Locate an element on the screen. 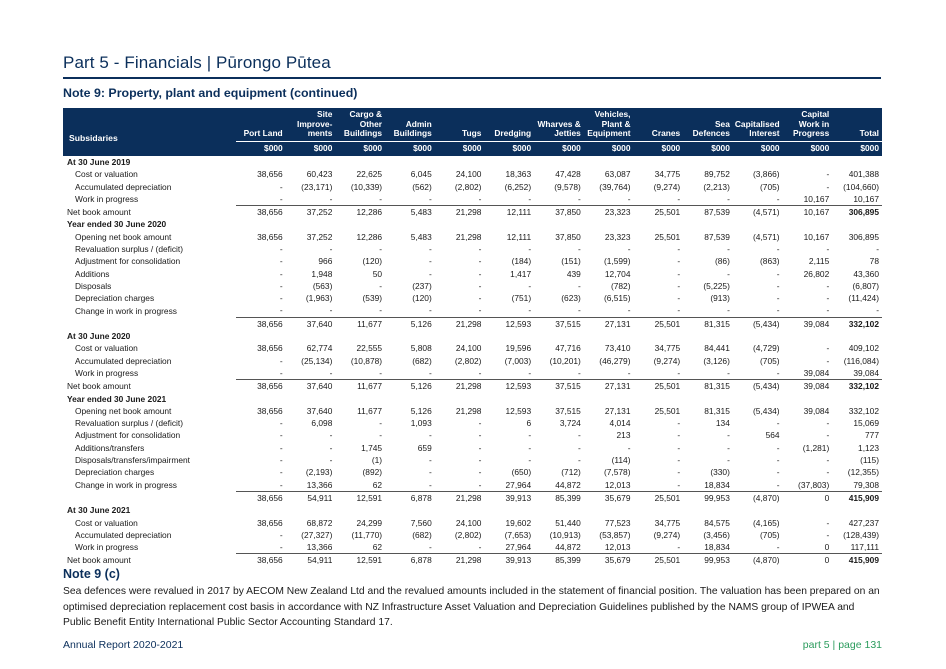 Image resolution: width=946 pixels, height=669 pixels. table-cell: 12,591 is located at coordinates (360, 497).